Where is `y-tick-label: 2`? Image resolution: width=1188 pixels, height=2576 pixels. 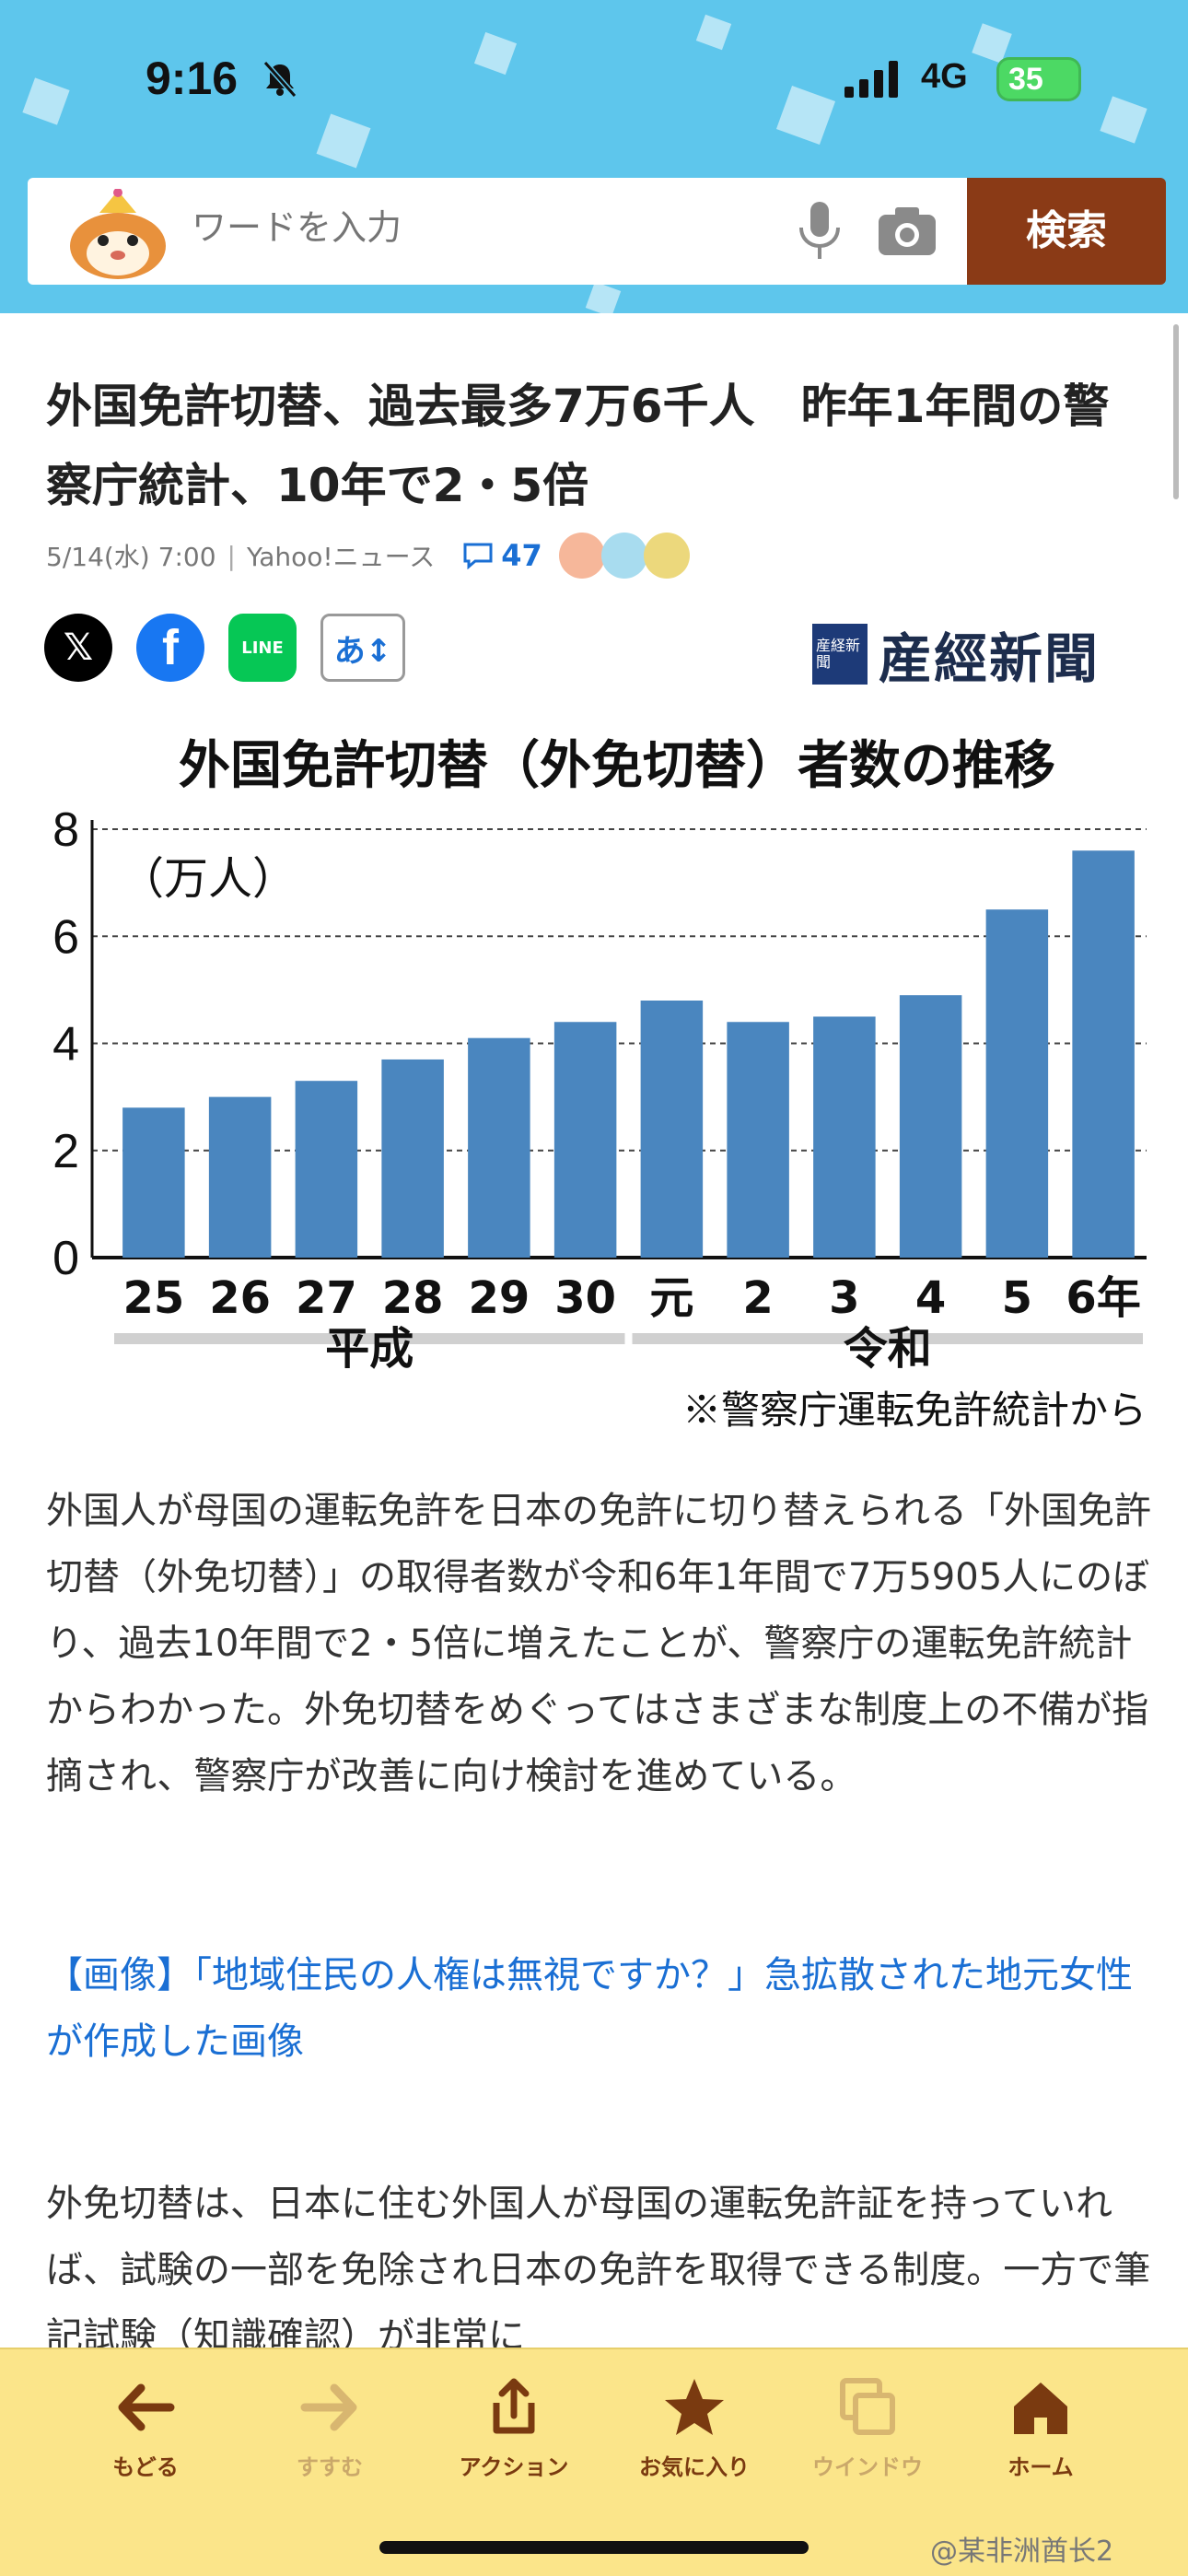
y-tick-label: 2 is located at coordinates (65, 1151).